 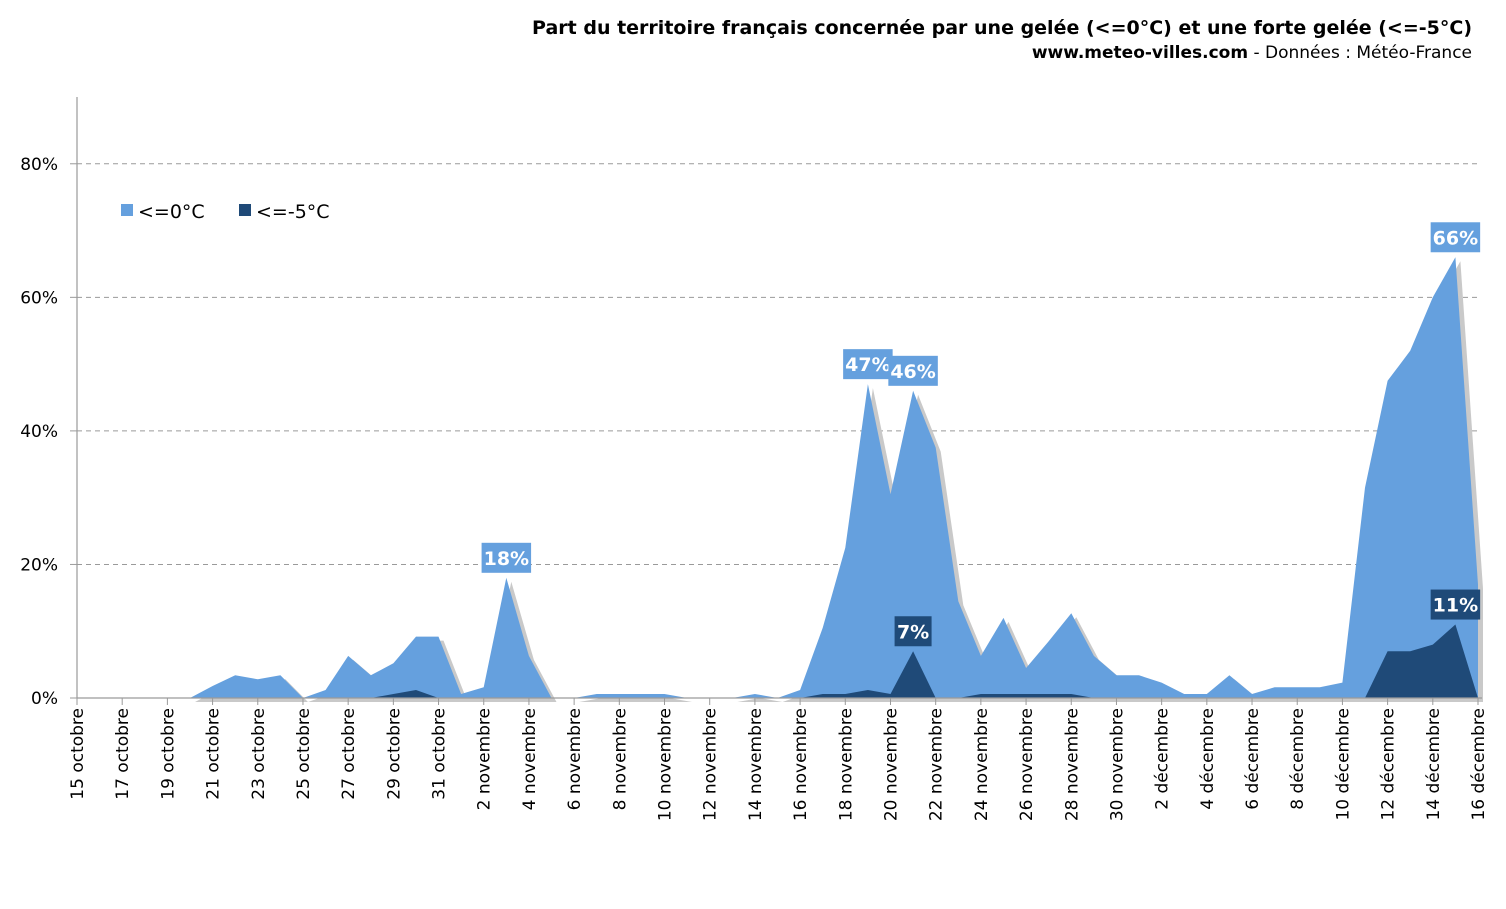 What do you see at coordinates (1343, 764) in the screenshot?
I see `x-tick-label: 10 décembre` at bounding box center [1343, 764].